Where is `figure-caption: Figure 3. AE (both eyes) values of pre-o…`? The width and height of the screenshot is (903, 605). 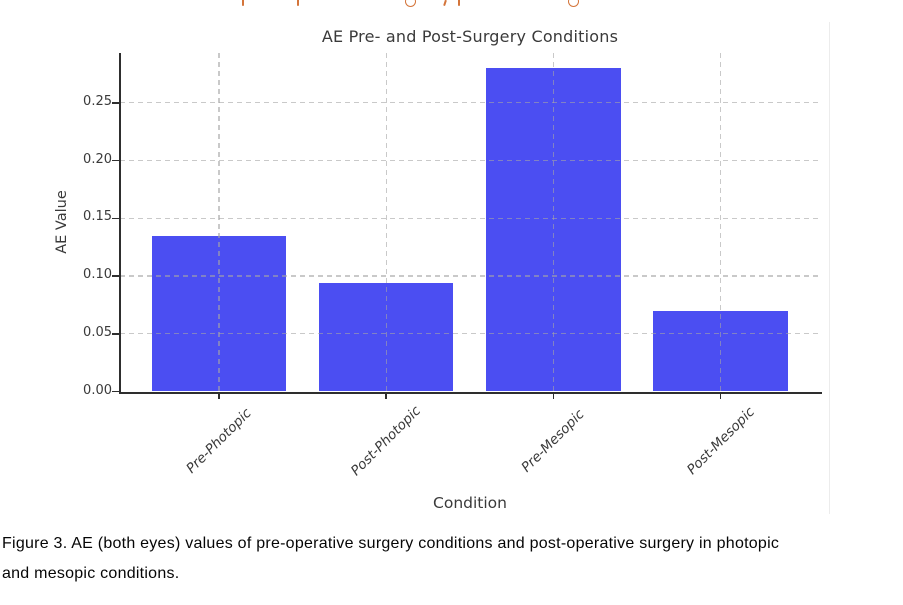
figure-caption: Figure 3. AE (both eyes) values of pre-o… is located at coordinates (451, 559).